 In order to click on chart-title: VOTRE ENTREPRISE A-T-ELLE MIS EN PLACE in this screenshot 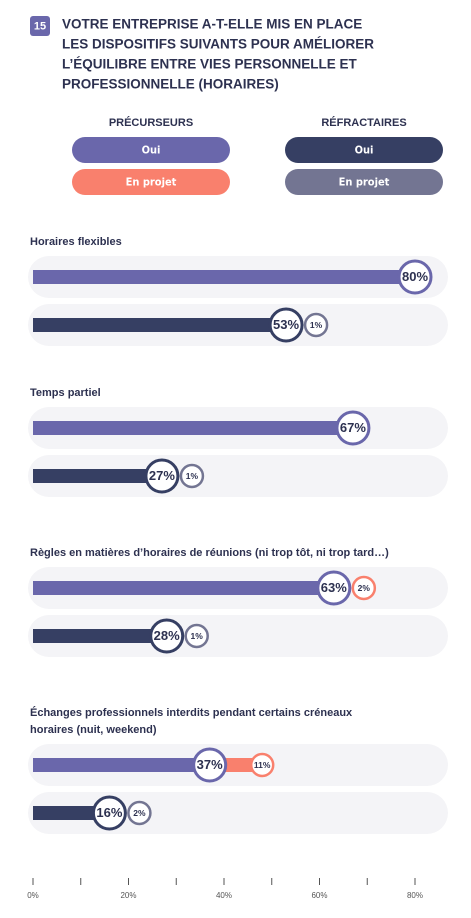, I will do `click(212, 24)`.